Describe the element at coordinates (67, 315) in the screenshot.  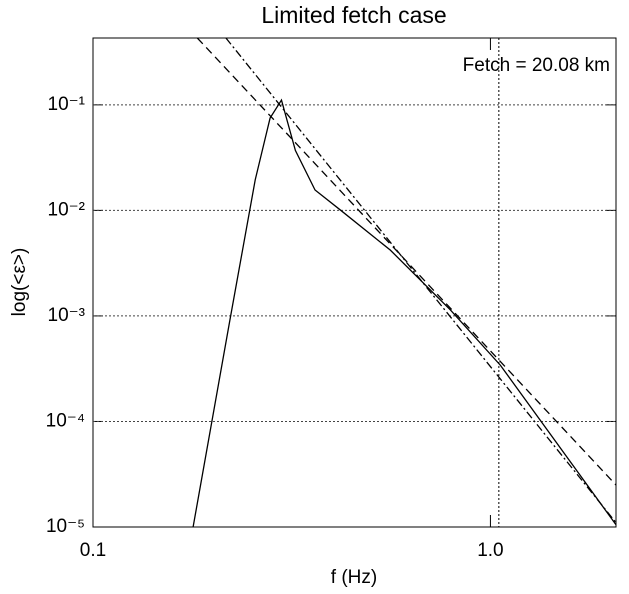
I see `y-tick-label: 10⁻³` at that location.